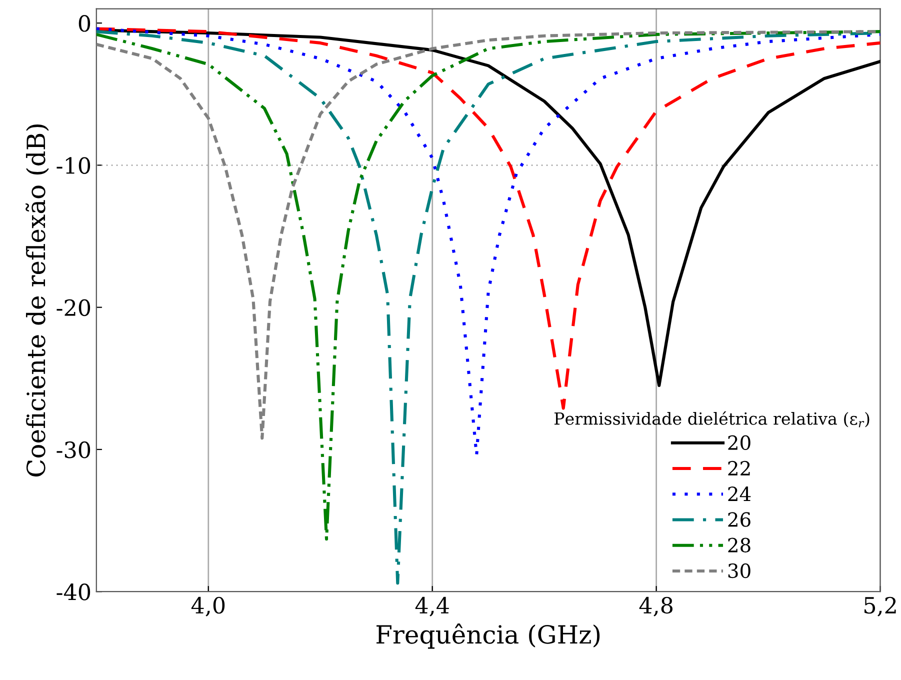  Describe the element at coordinates (739, 519) in the screenshot. I see `legend-label: 26` at that location.